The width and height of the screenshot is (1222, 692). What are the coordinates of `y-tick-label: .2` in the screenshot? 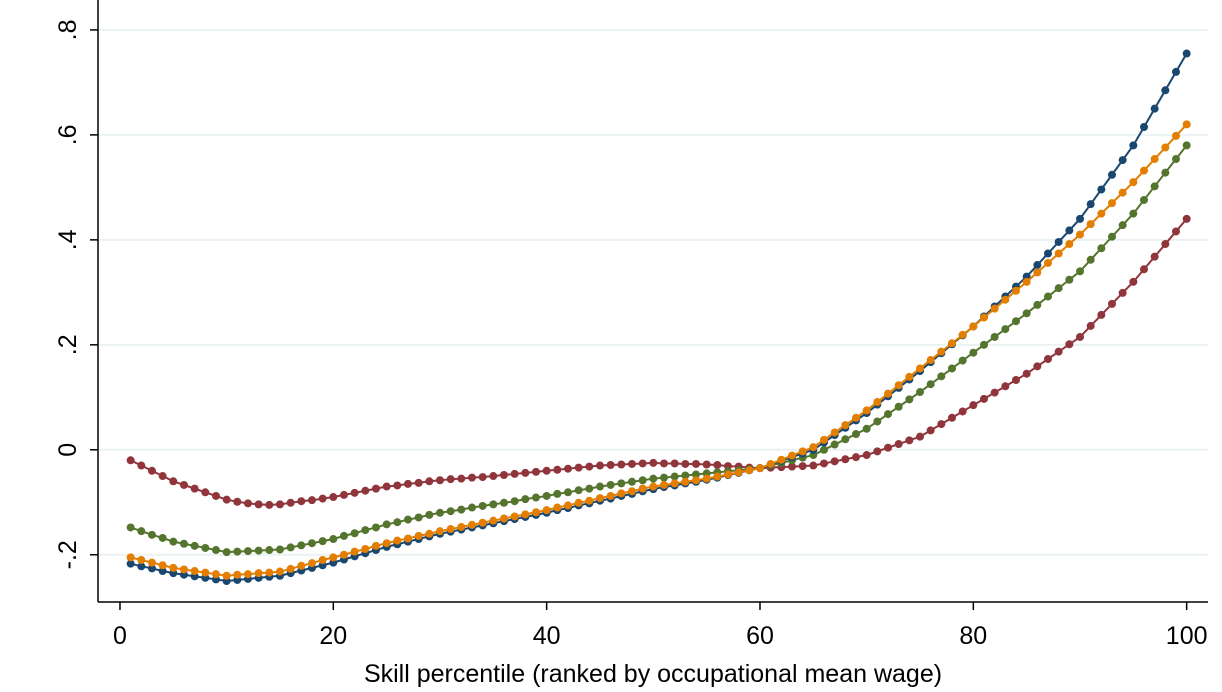 It's located at (68, 344).